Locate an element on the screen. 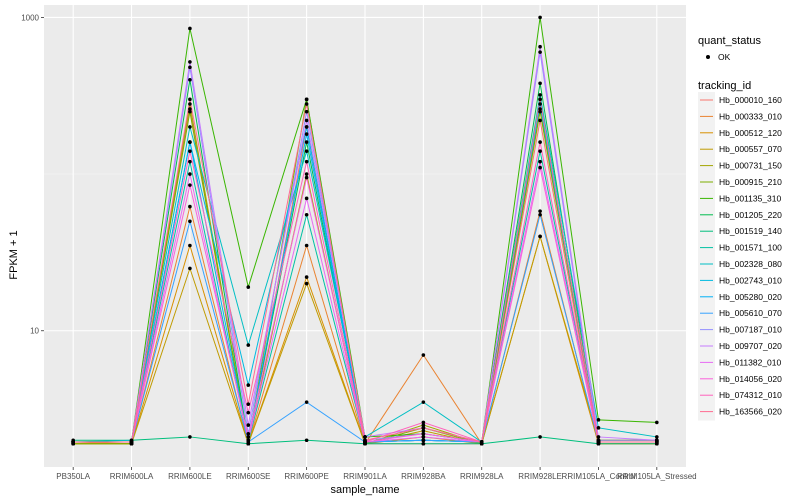 The width and height of the screenshot is (800, 500). y-tick-label: 10 is located at coordinates (34, 331).